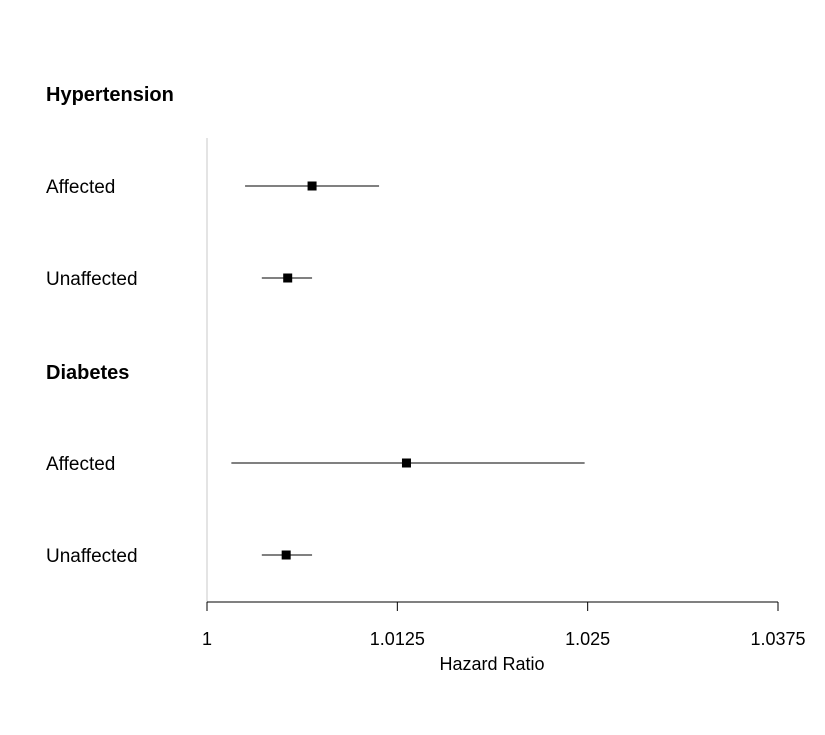 The image size is (825, 735). I want to click on group-title: Hypertension, so click(110, 95).